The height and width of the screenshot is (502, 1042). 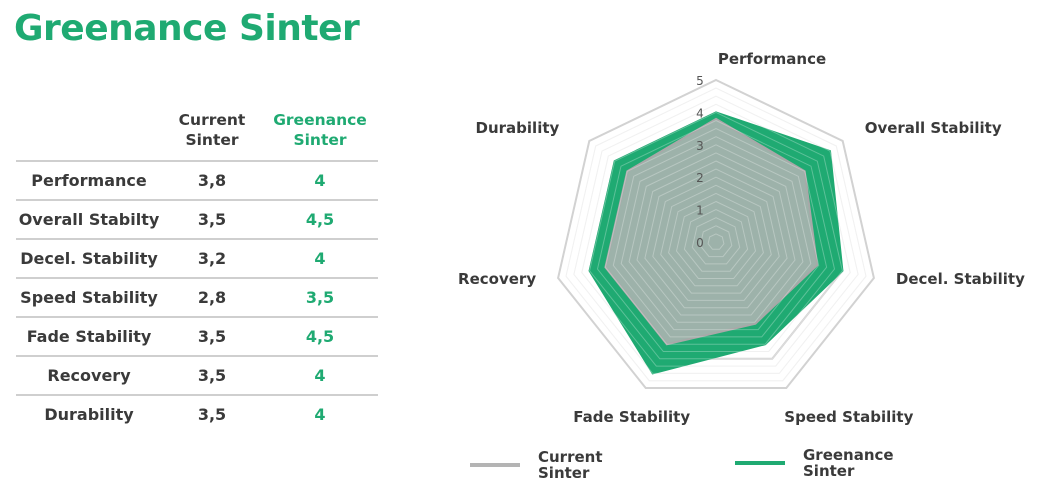 I want to click on row-label: Decel. Stability, so click(x=89, y=258).